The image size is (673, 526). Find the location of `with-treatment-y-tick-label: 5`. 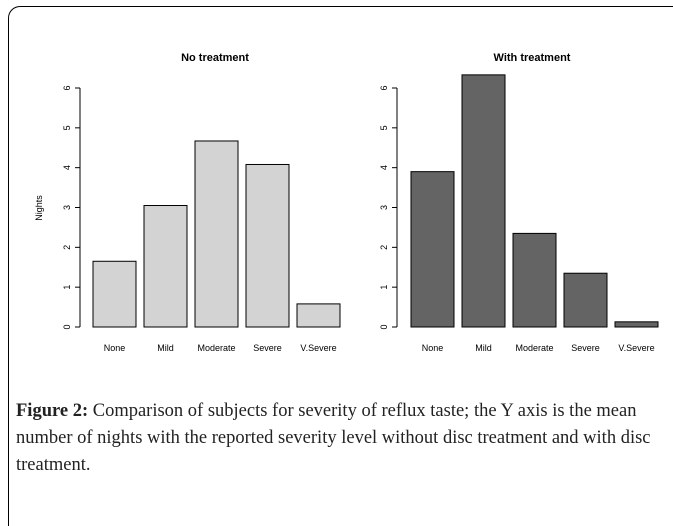

with-treatment-y-tick-label: 5 is located at coordinates (384, 127).